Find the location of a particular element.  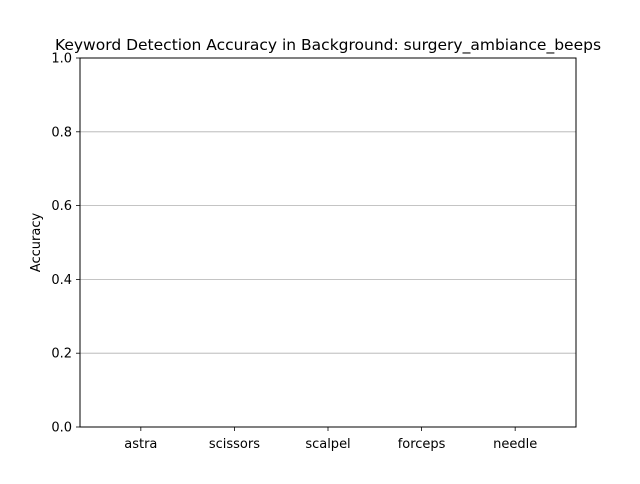

x-tick-label: needle is located at coordinates (515, 444).